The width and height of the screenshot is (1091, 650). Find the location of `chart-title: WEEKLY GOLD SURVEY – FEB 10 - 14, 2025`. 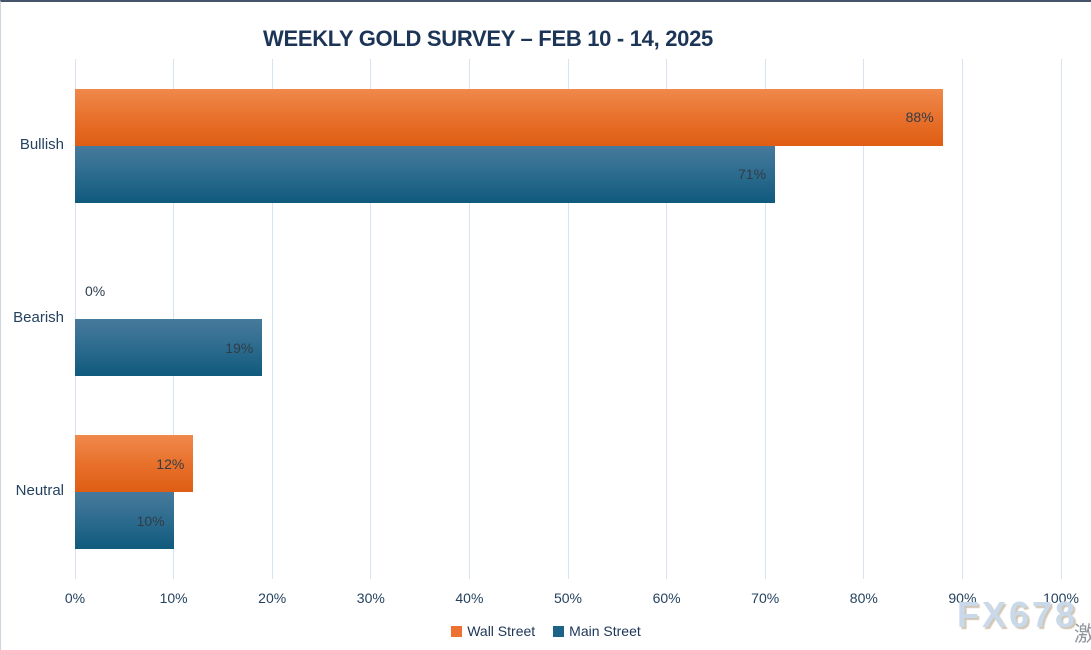

chart-title: WEEKLY GOLD SURVEY – FEB 10 - 14, 2025 is located at coordinates (488, 38).